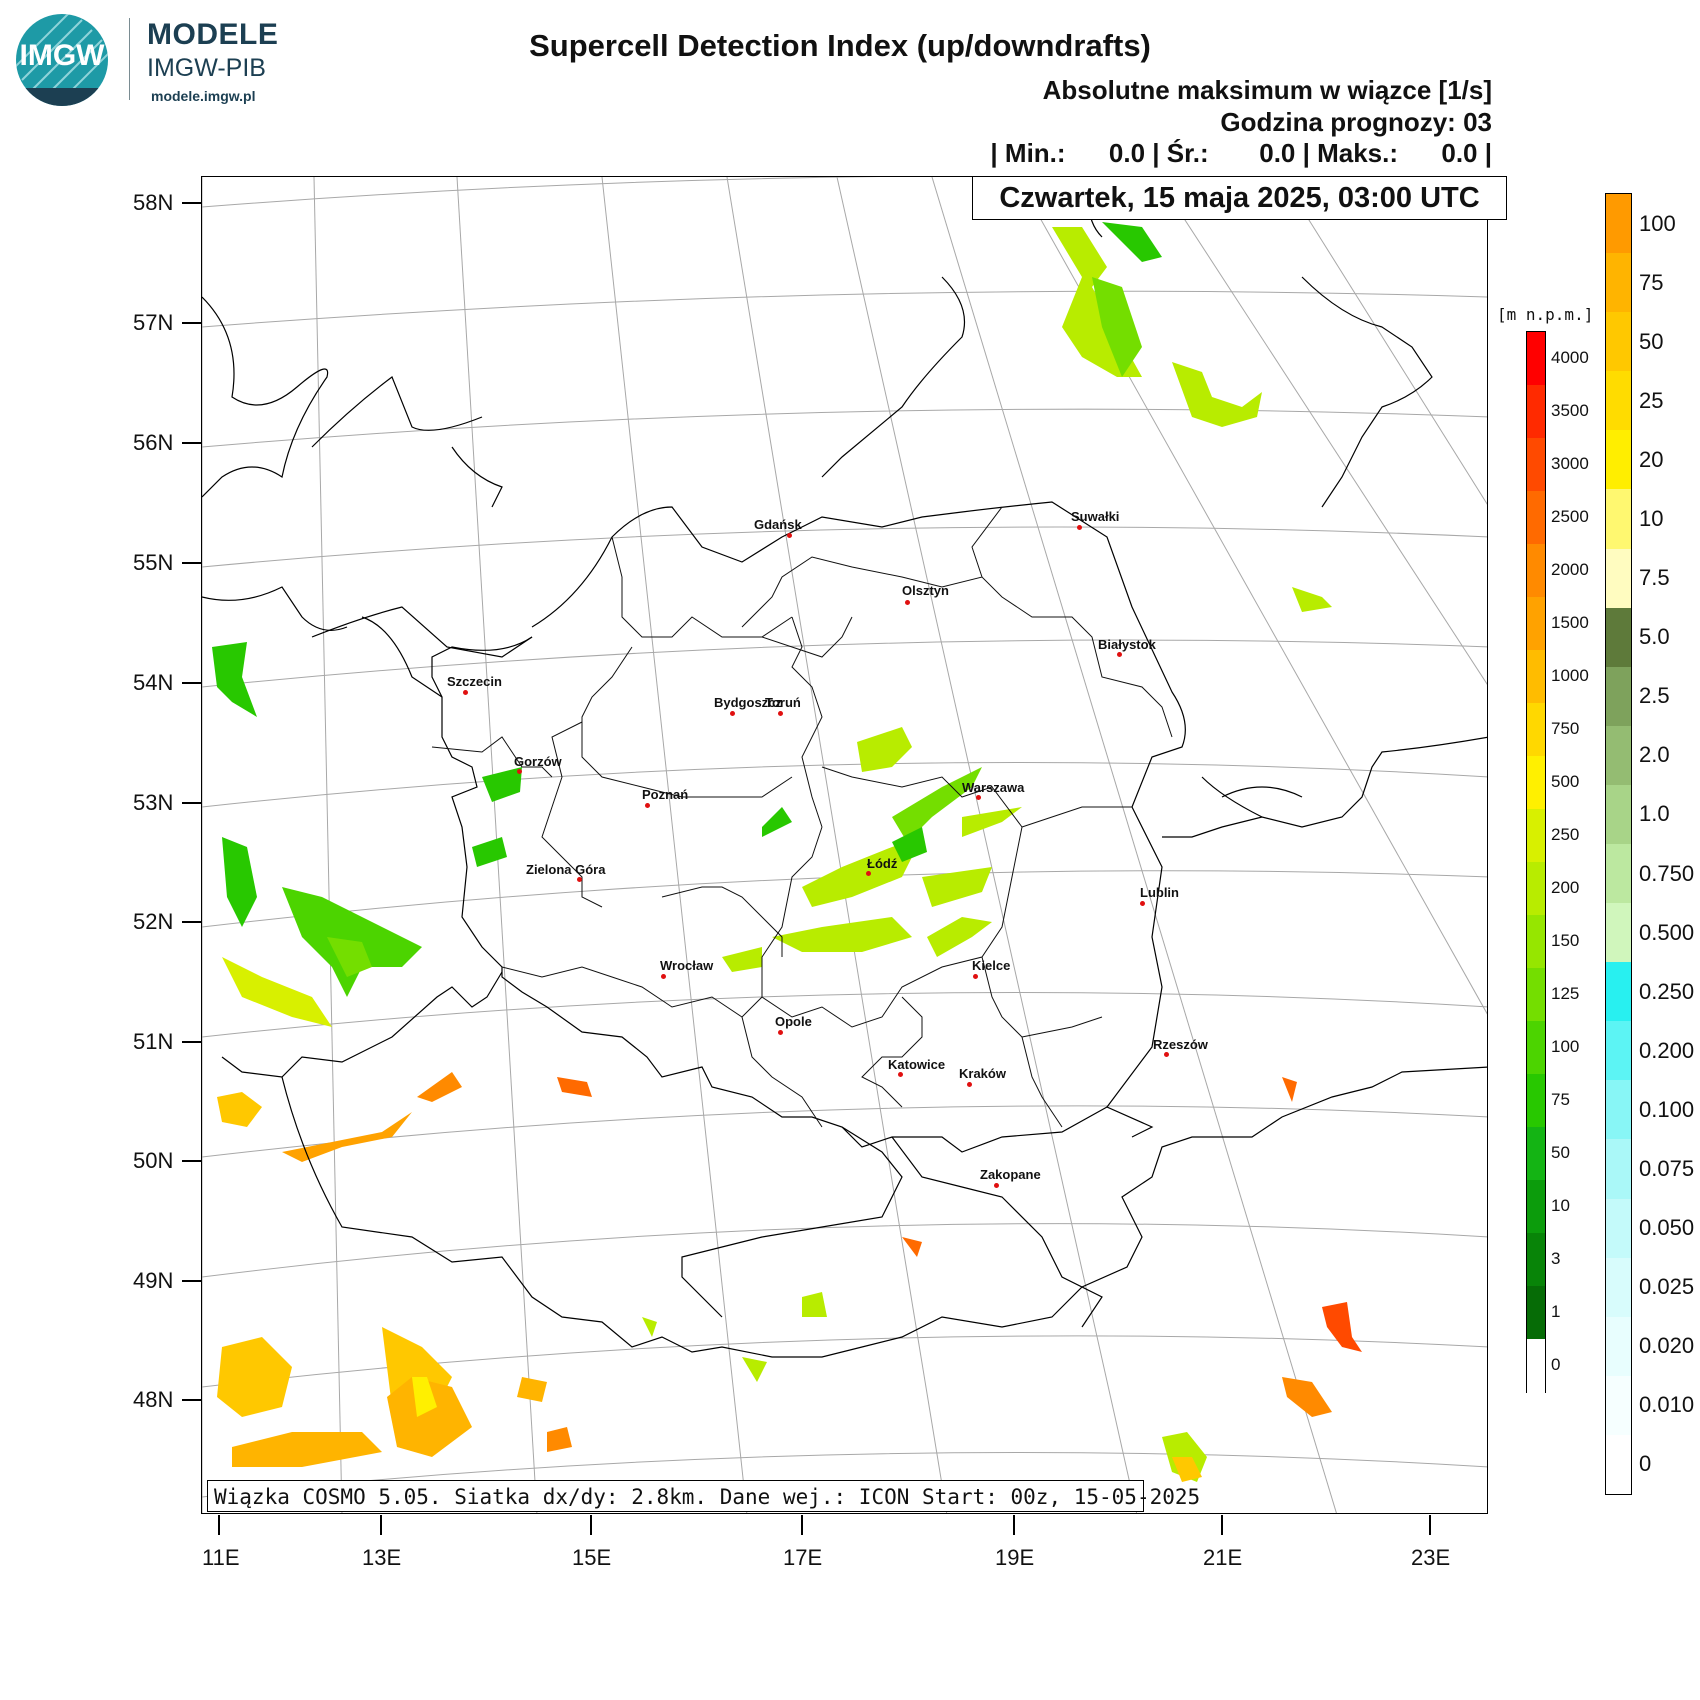  What do you see at coordinates (592, 1557) in the screenshot?
I see `lon-label: 15E` at bounding box center [592, 1557].